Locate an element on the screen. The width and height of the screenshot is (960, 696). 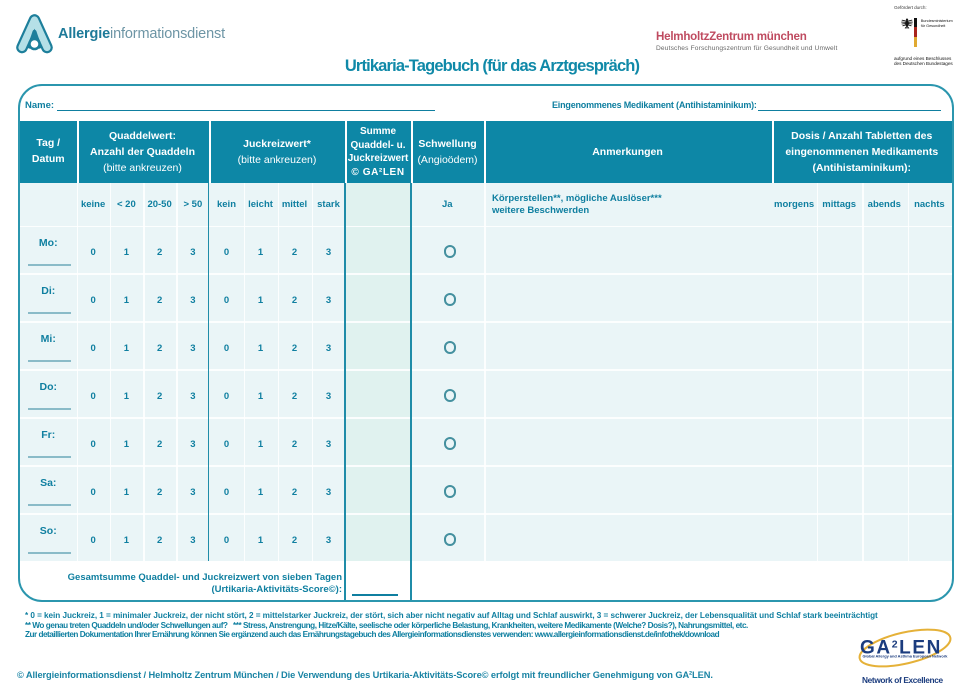
svg-text: GA2LEN is located at coordinates (901, 648).